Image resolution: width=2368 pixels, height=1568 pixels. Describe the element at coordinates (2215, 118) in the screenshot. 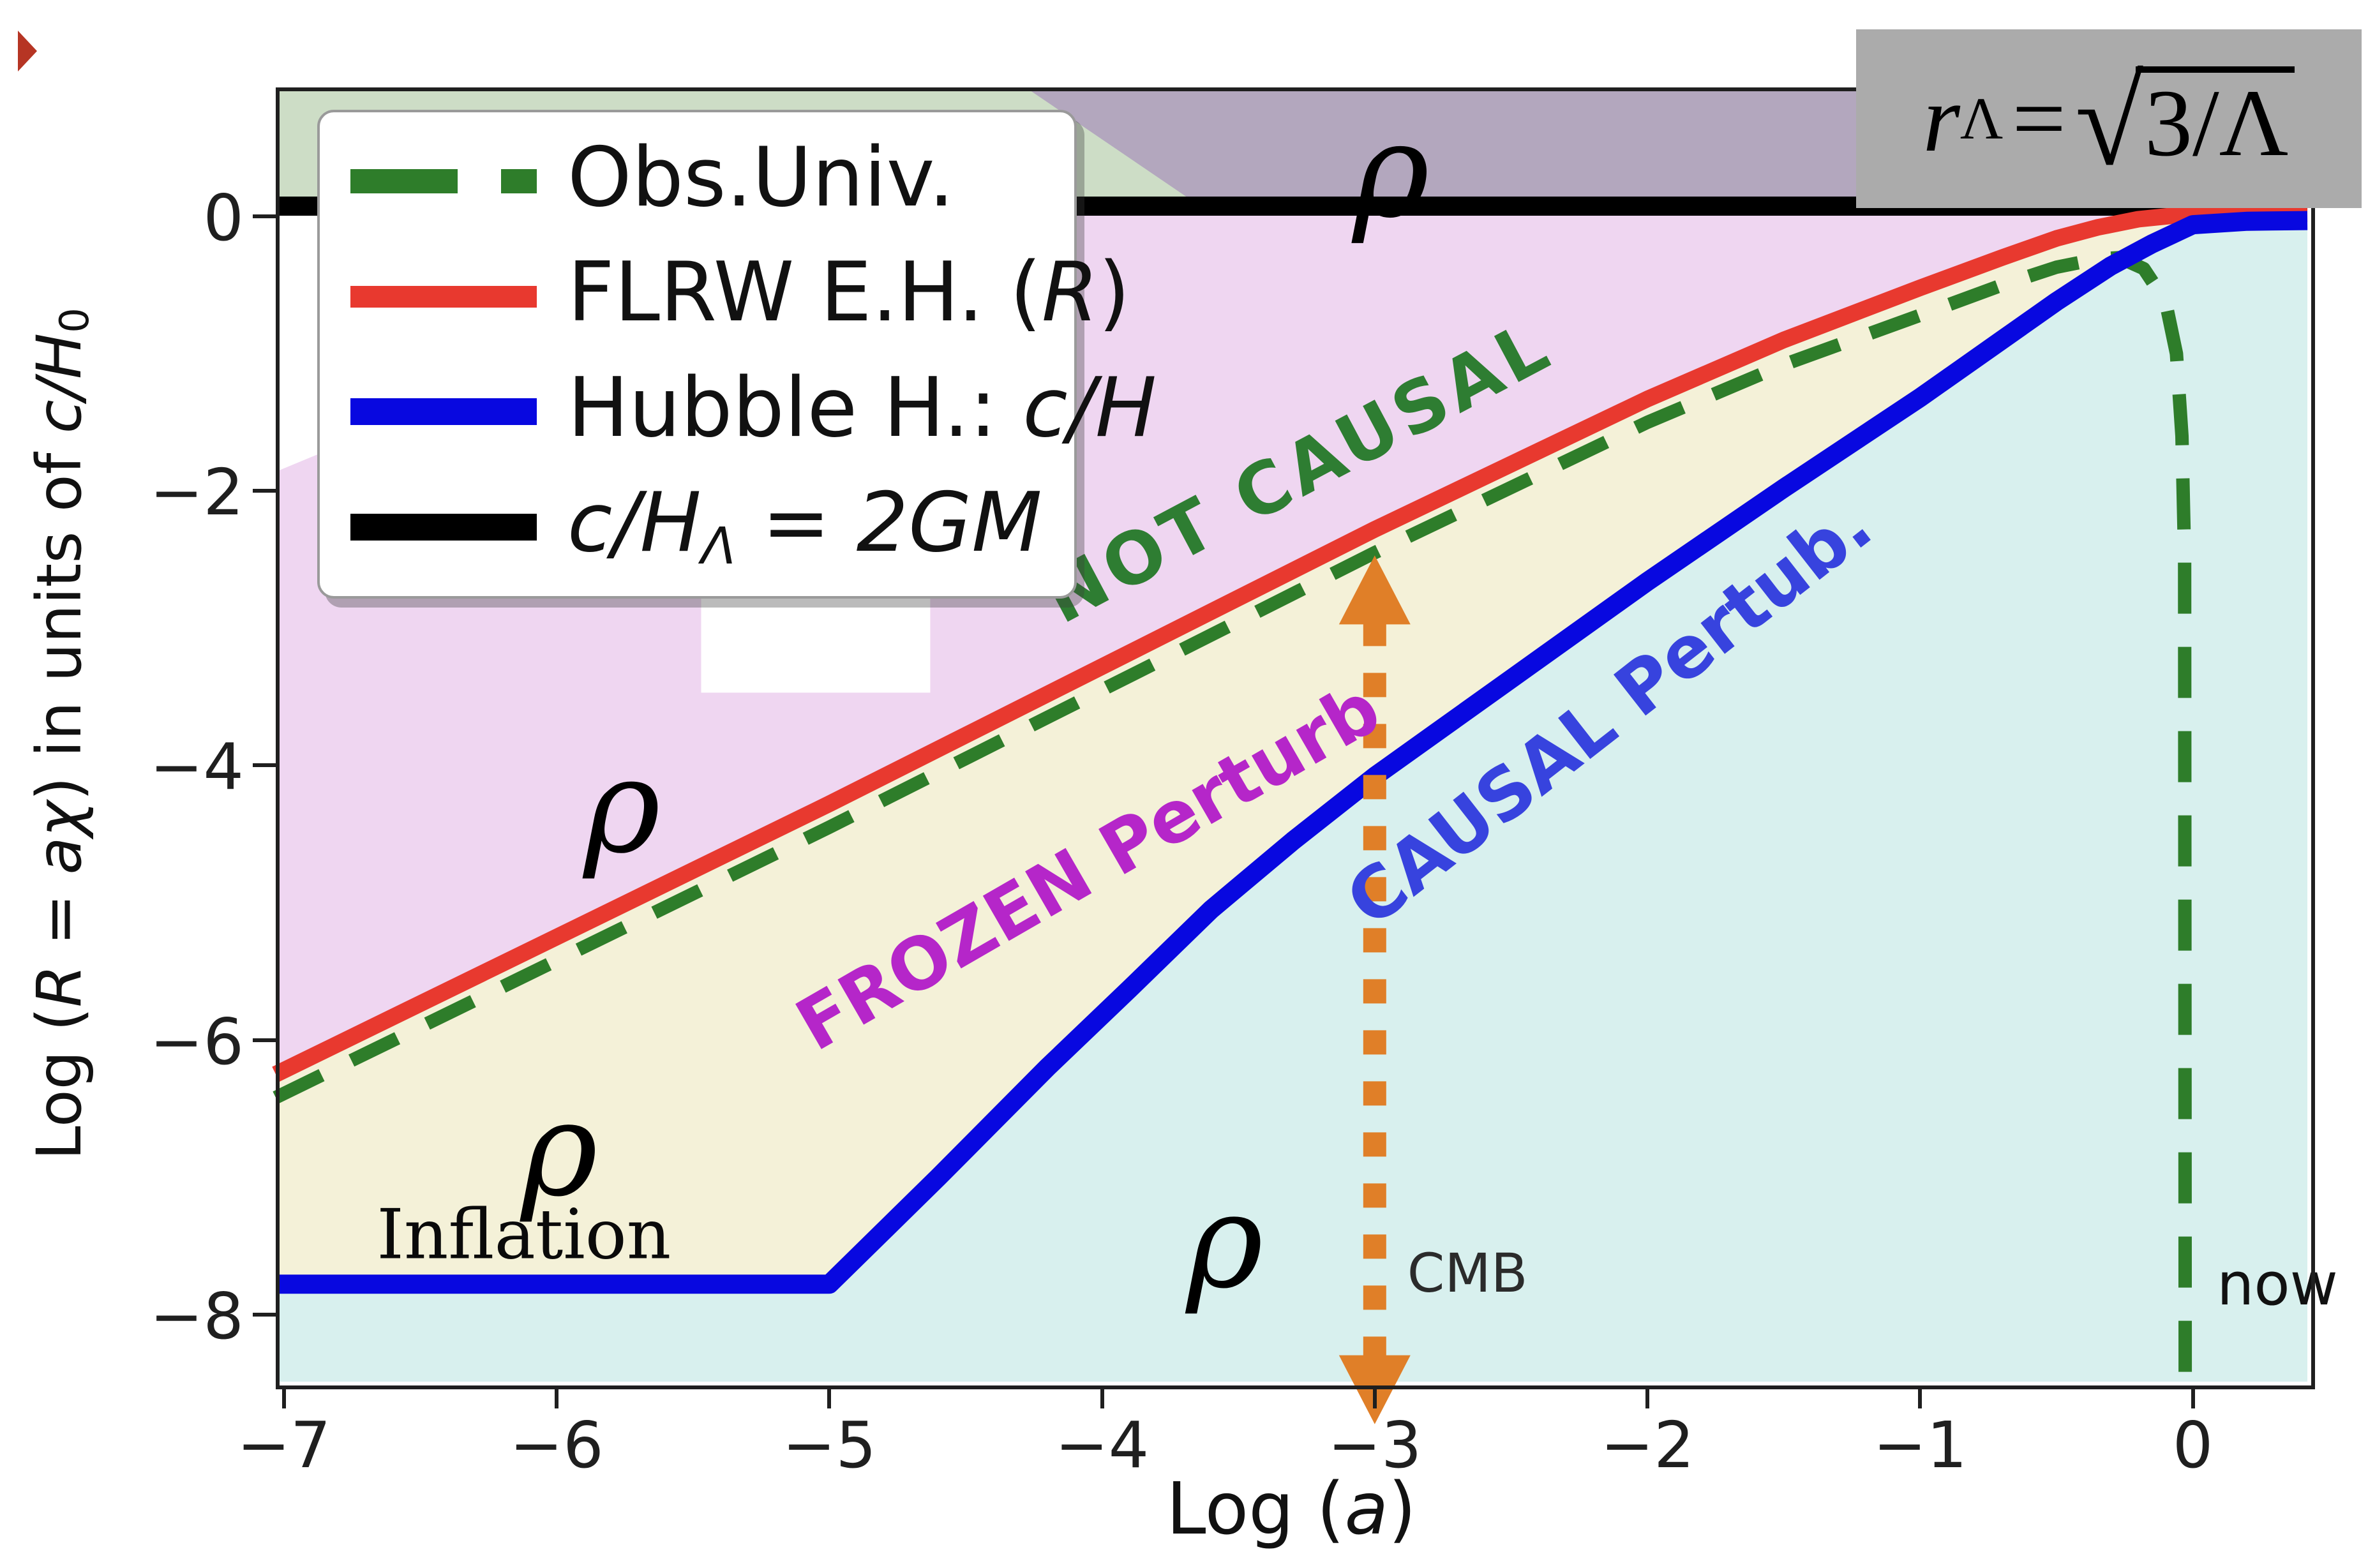

I see `formula-radicand: 3/Λ` at that location.